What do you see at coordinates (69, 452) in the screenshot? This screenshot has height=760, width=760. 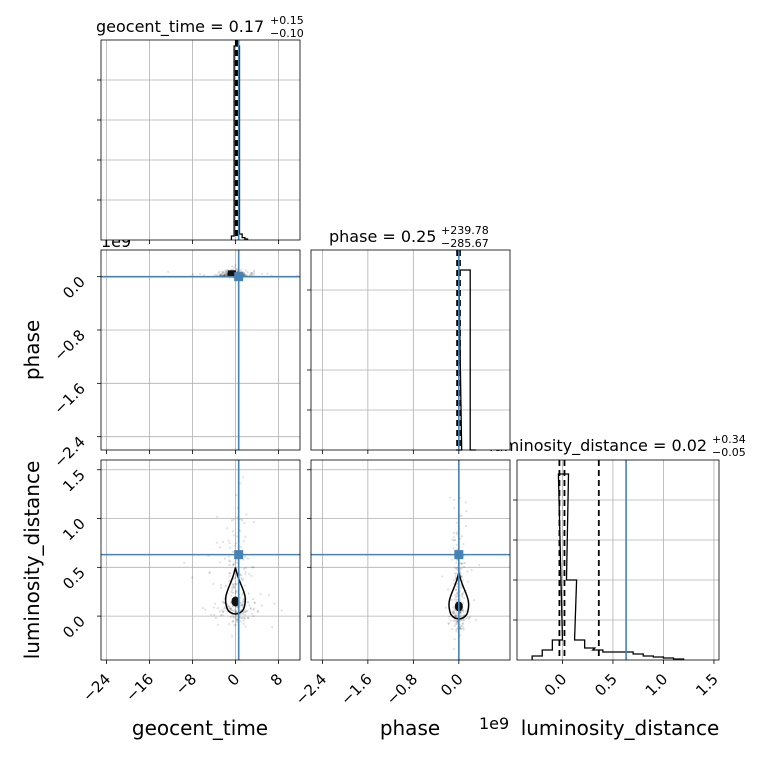 I see `ytick-label-phase: −2.4` at bounding box center [69, 452].